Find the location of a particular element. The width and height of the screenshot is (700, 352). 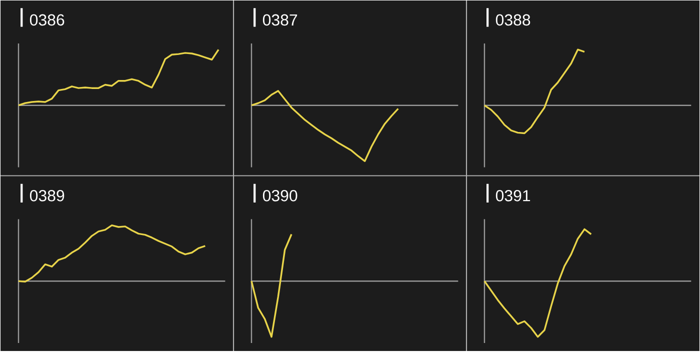

chart-title: 0388 is located at coordinates (513, 20).